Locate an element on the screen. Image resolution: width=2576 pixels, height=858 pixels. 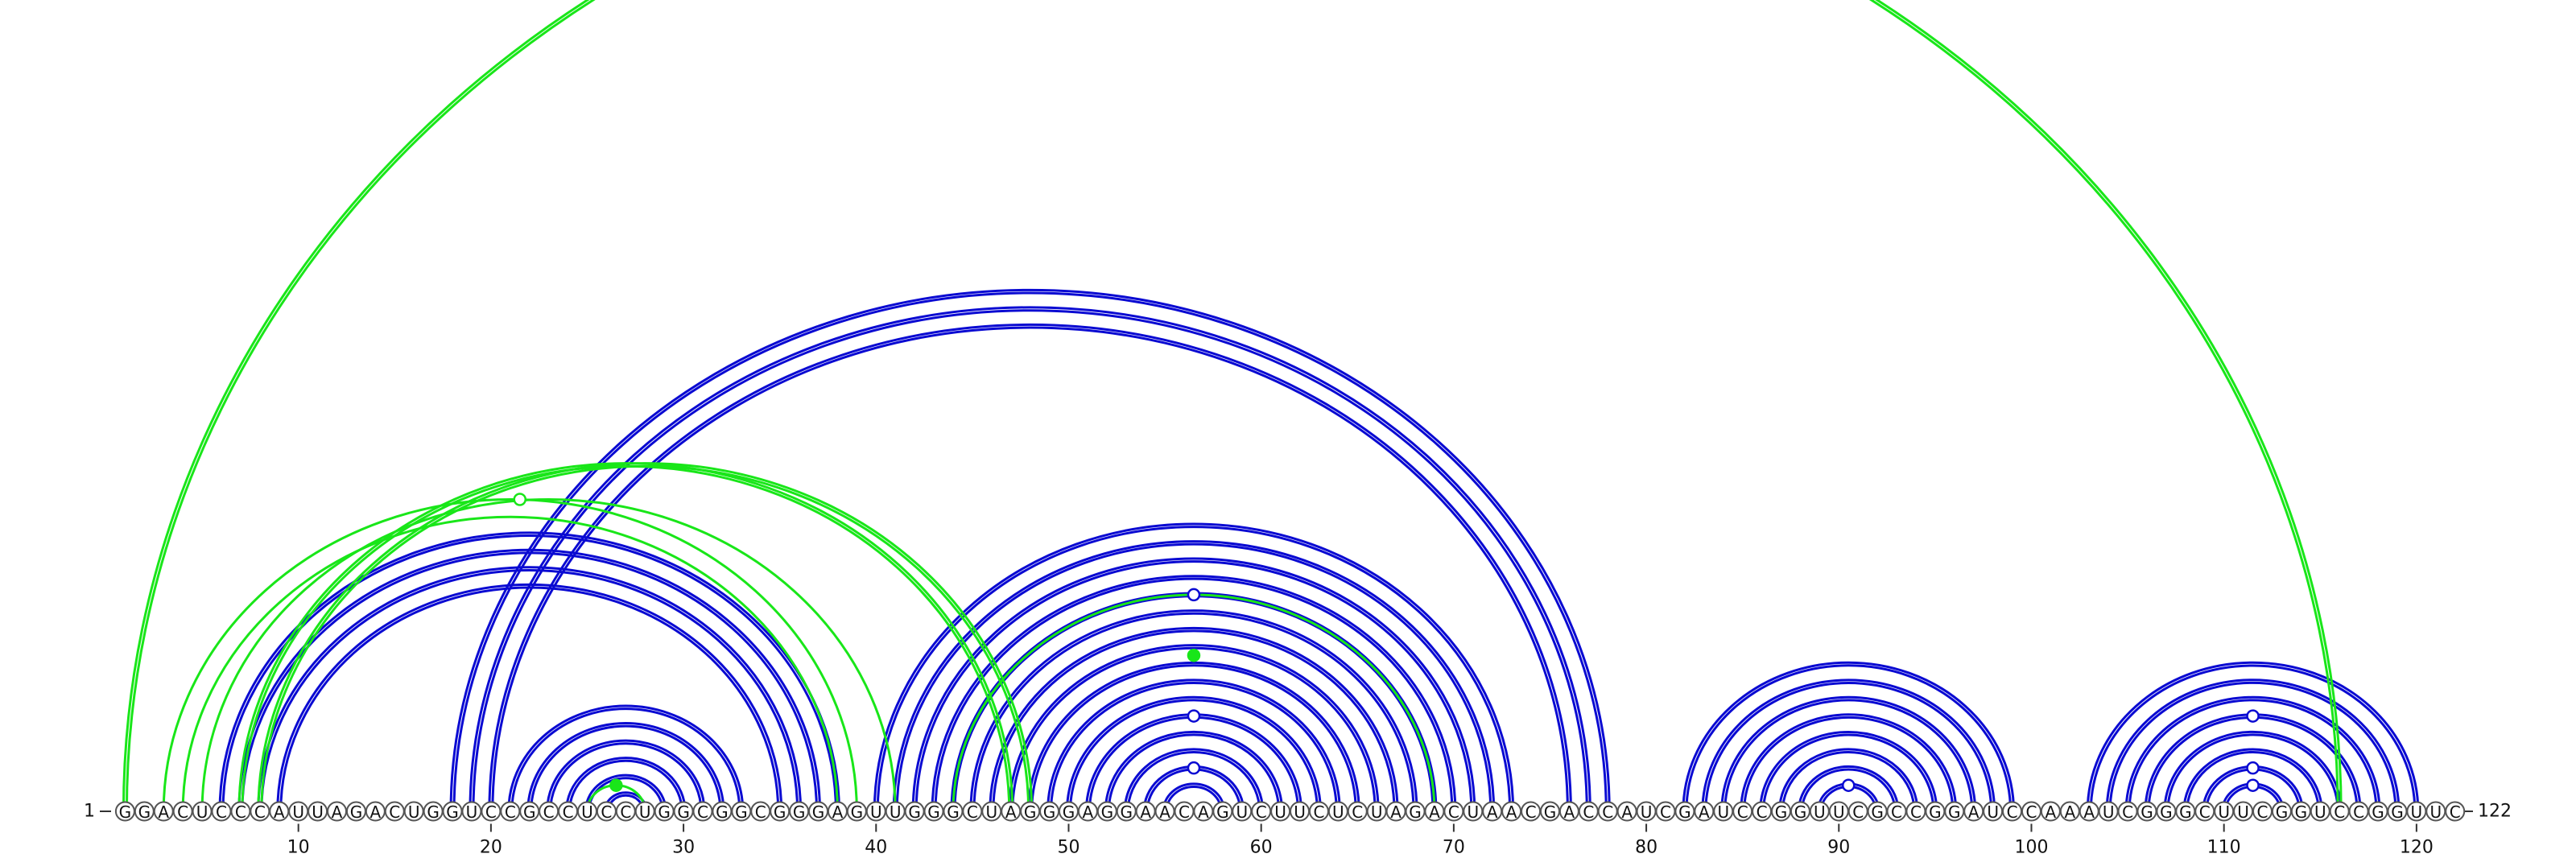
arc-blue-6-38-outer is located at coordinates (529, 671).